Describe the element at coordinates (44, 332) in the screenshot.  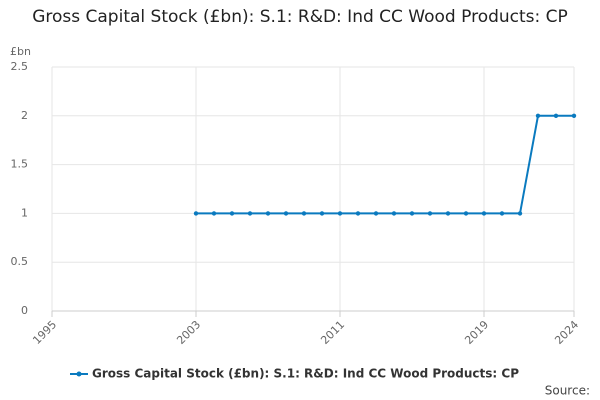
I see `x-tick-label: 1995` at that location.